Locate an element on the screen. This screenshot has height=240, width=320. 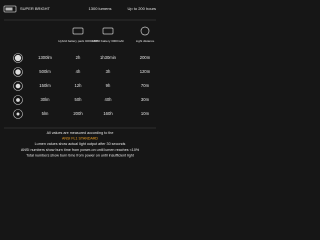
cell-value: 12h is located at coordinates (79, 85).